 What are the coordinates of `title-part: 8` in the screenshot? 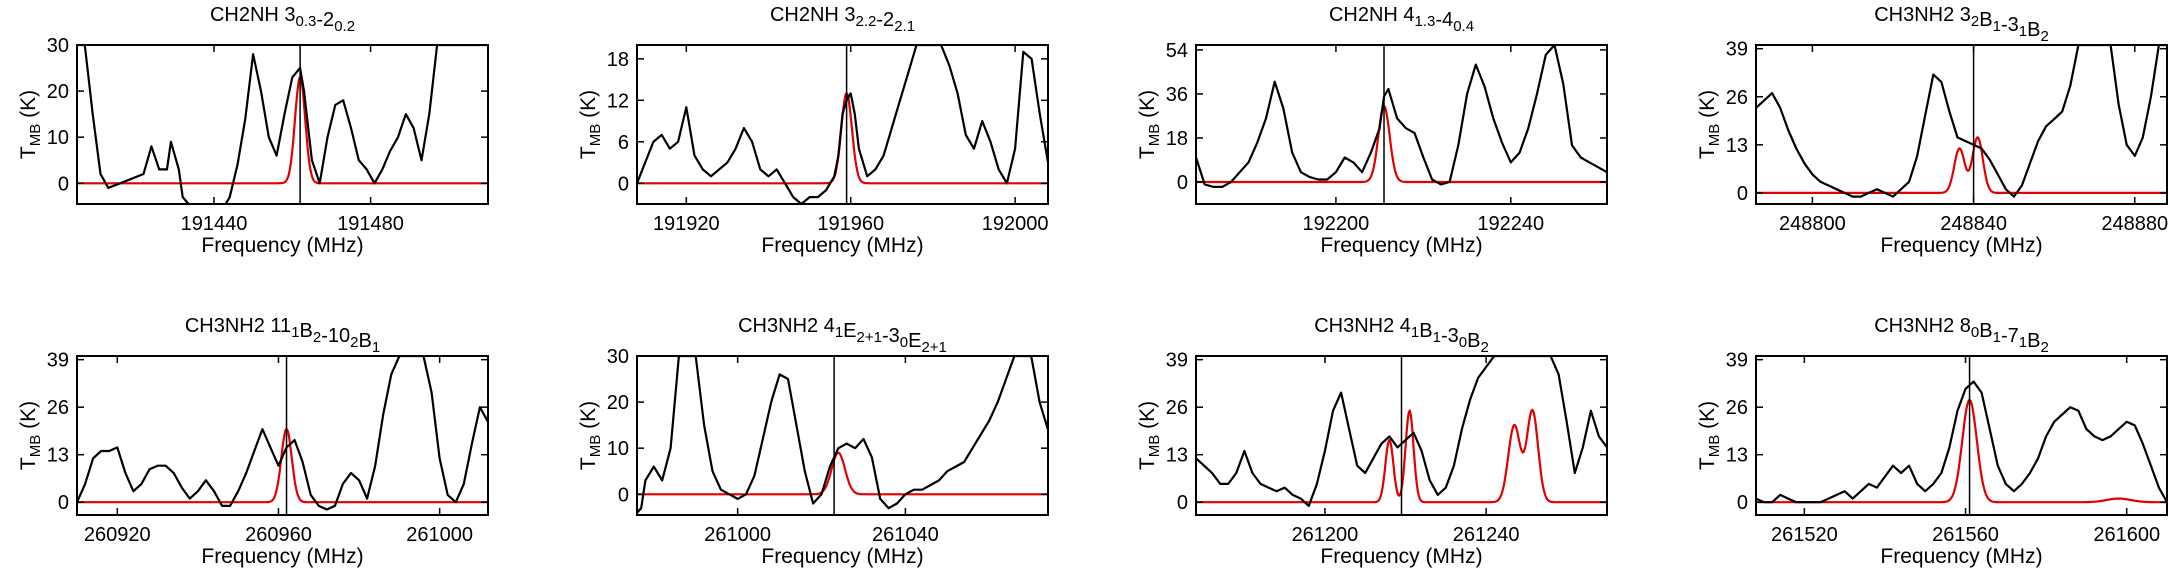 It's located at (1965, 326).